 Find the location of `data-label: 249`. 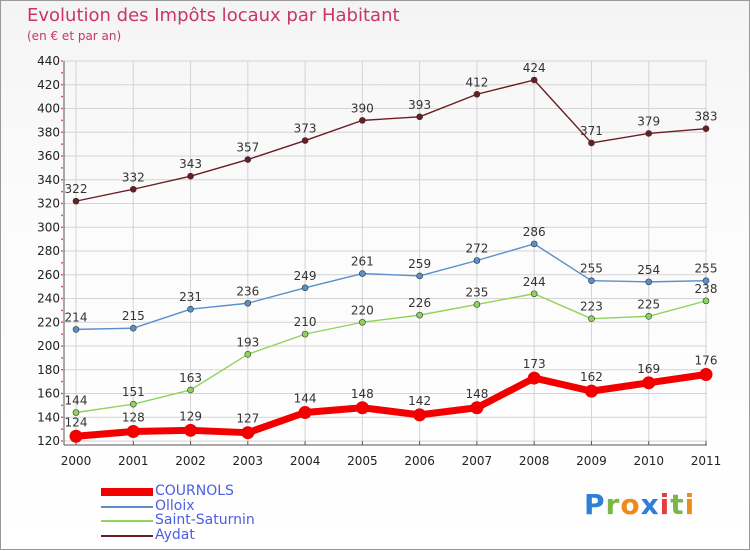

data-label: 249 is located at coordinates (305, 276).